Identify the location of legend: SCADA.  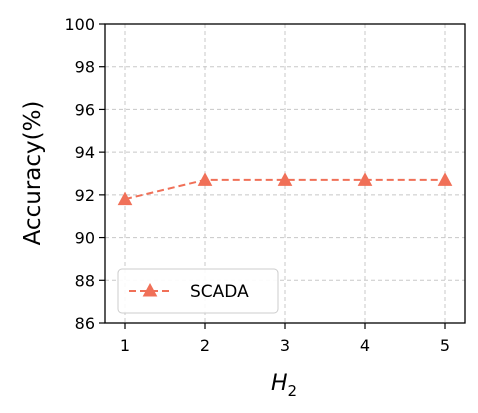
(198, 291).